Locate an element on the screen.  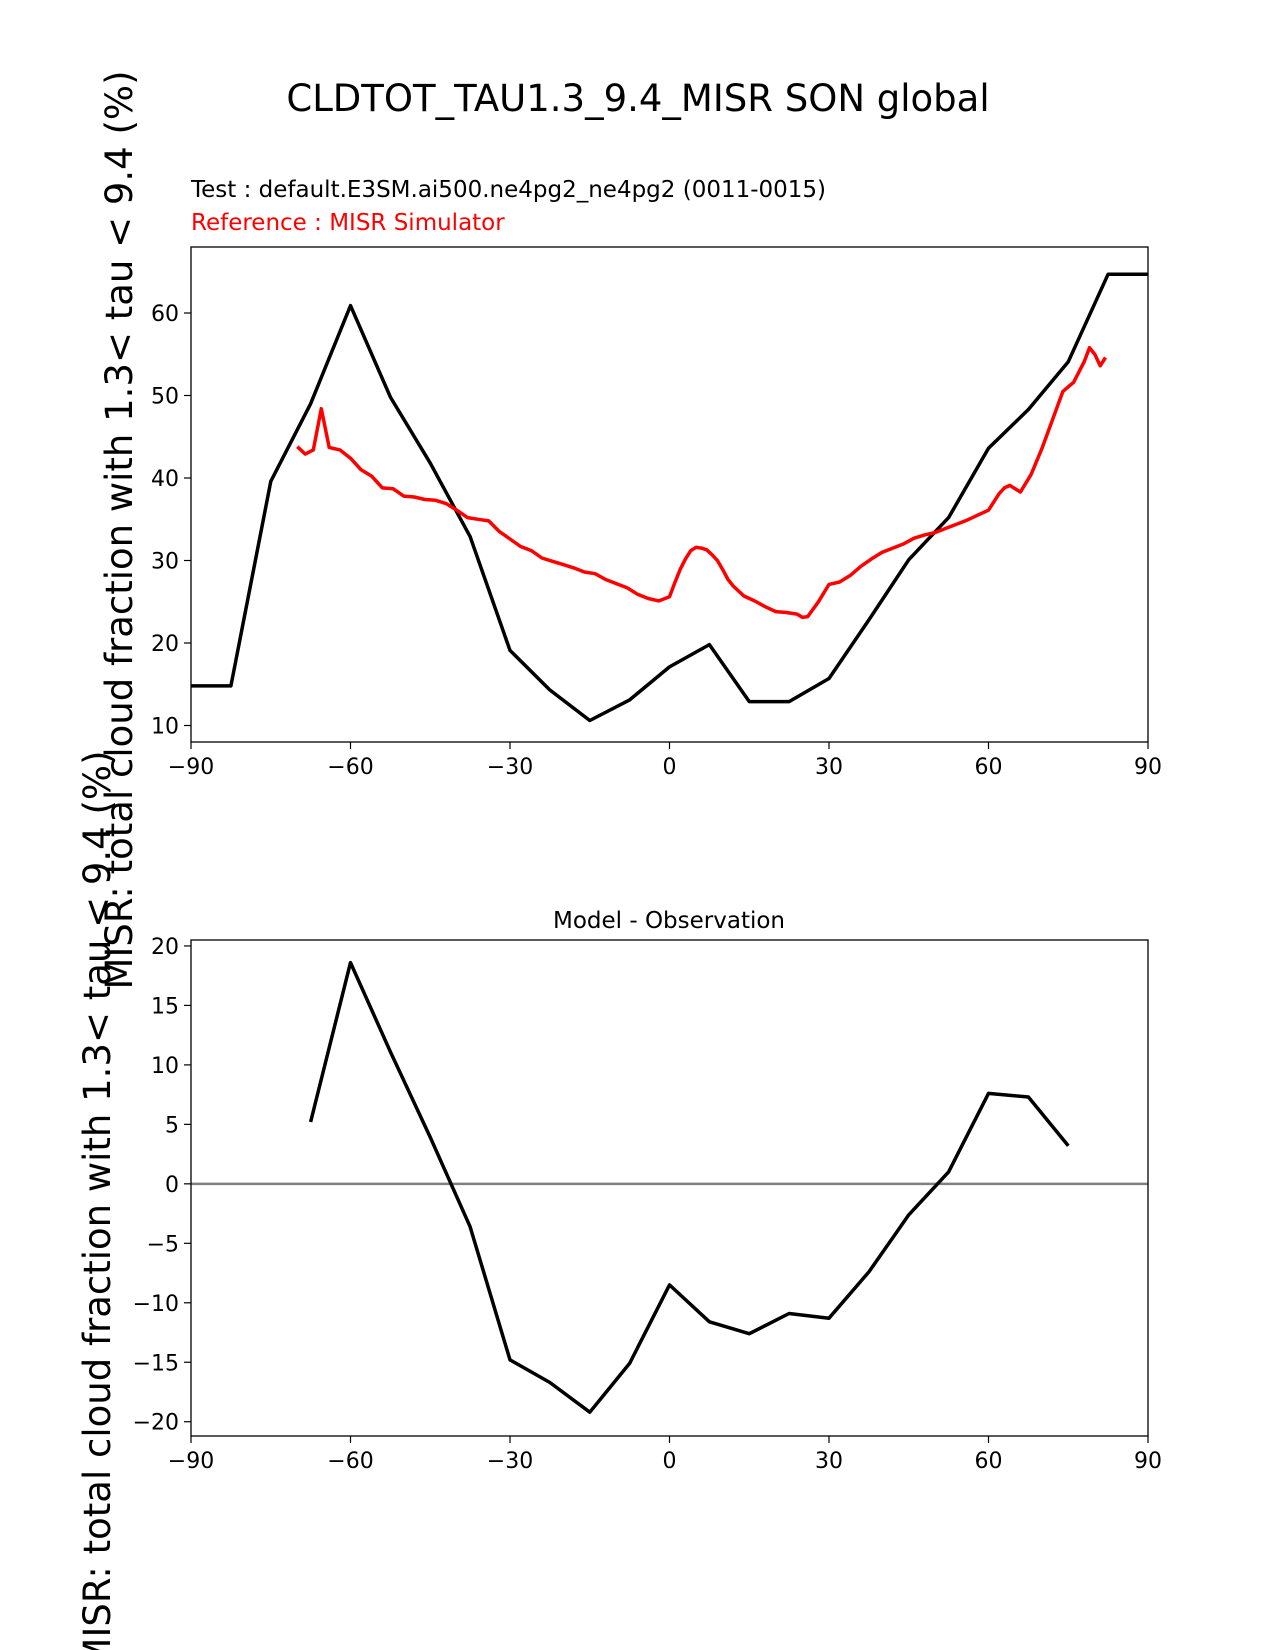
y-tick-label: 30 is located at coordinates (165, 562).